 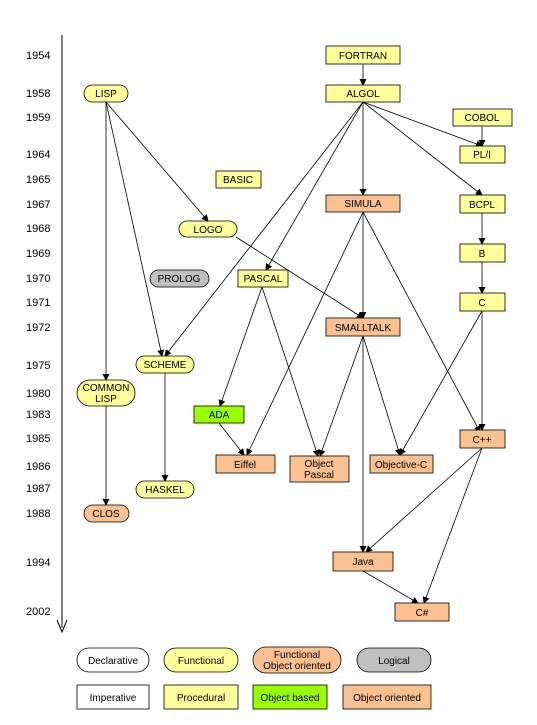 I want to click on edge-lisp-logo, so click(x=157, y=161).